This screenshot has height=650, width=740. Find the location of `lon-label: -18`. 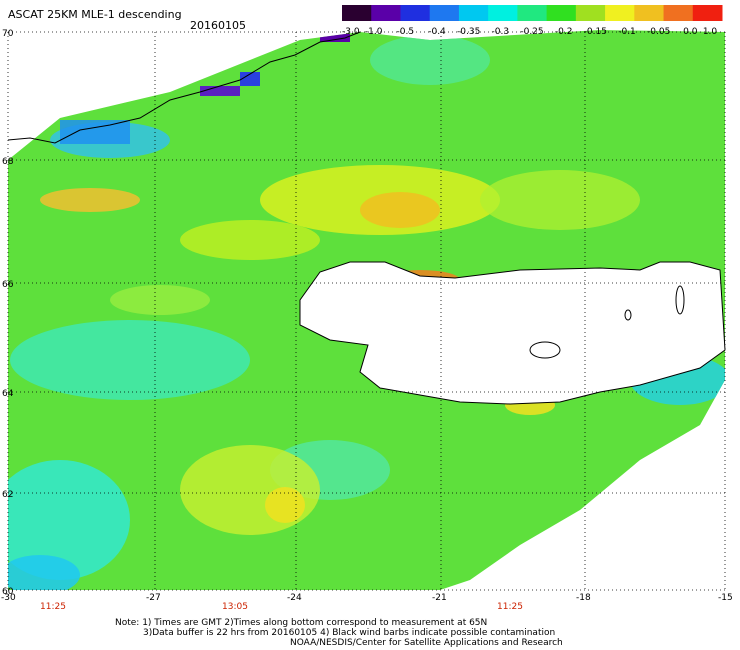

lon-label: -18 is located at coordinates (583, 598).